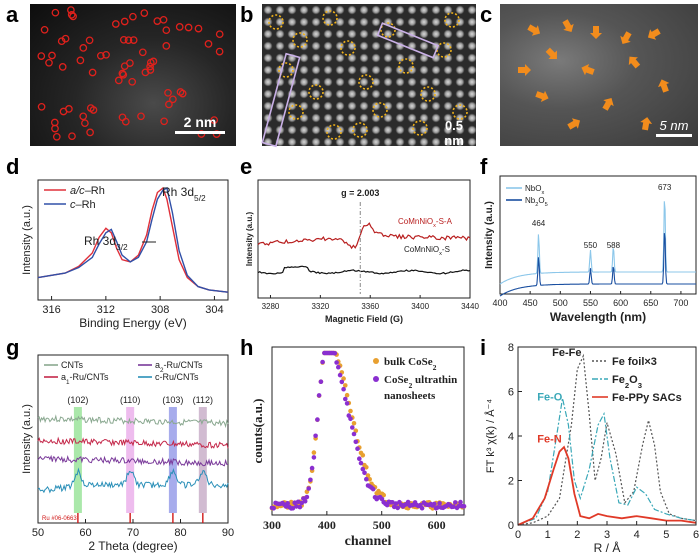 This screenshot has height=557, width=700. Describe the element at coordinates (370, 306) in the screenshot. I see `x-tick-label: 3360` at that location.